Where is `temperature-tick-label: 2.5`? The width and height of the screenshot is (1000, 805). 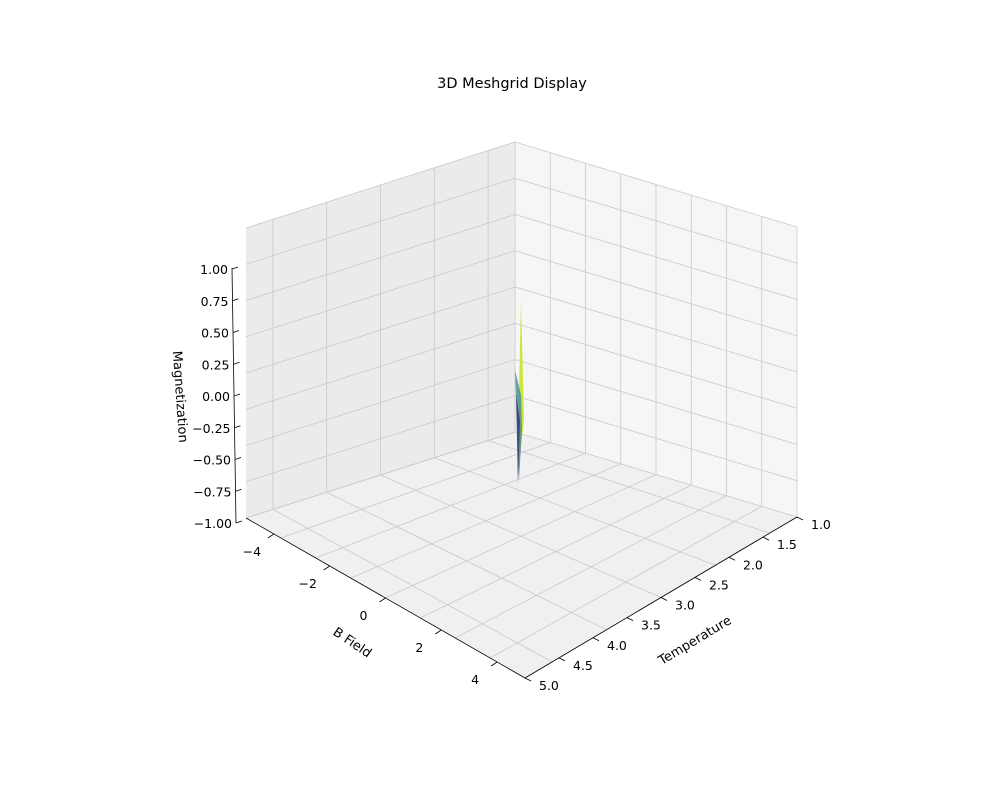
temperature-tick-label: 2.5 is located at coordinates (719, 584).